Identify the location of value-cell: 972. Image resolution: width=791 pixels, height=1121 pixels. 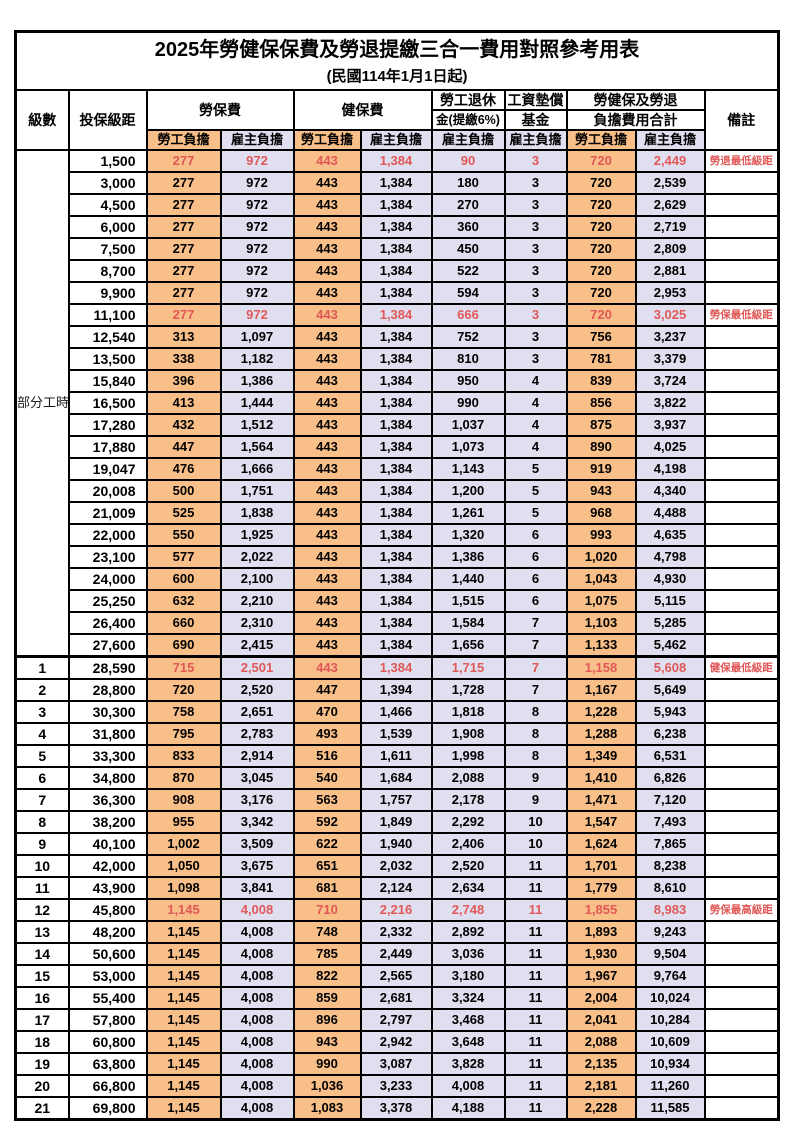
(257, 205).